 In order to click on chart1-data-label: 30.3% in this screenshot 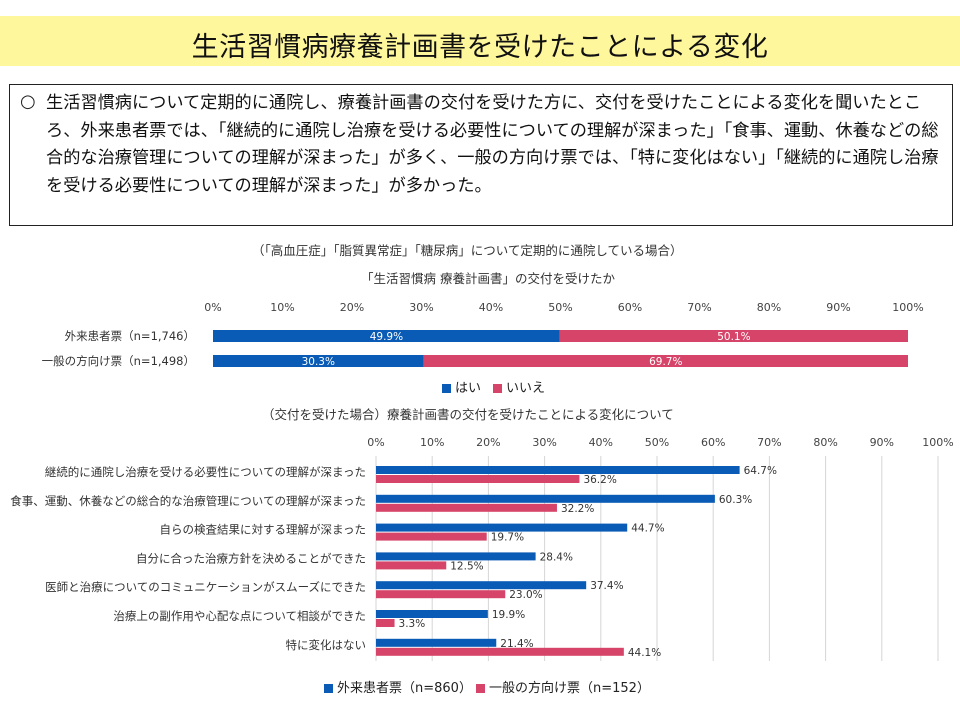, I will do `click(318, 362)`.